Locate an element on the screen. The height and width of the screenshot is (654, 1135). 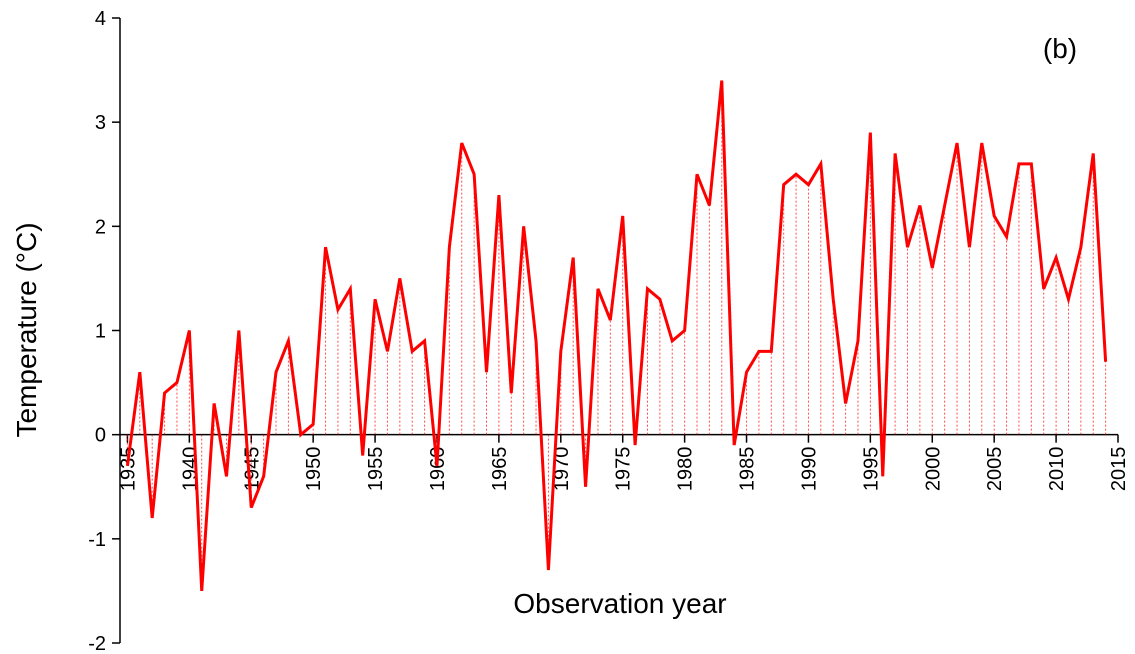
y-tick-label: 2 is located at coordinates (100, 227).